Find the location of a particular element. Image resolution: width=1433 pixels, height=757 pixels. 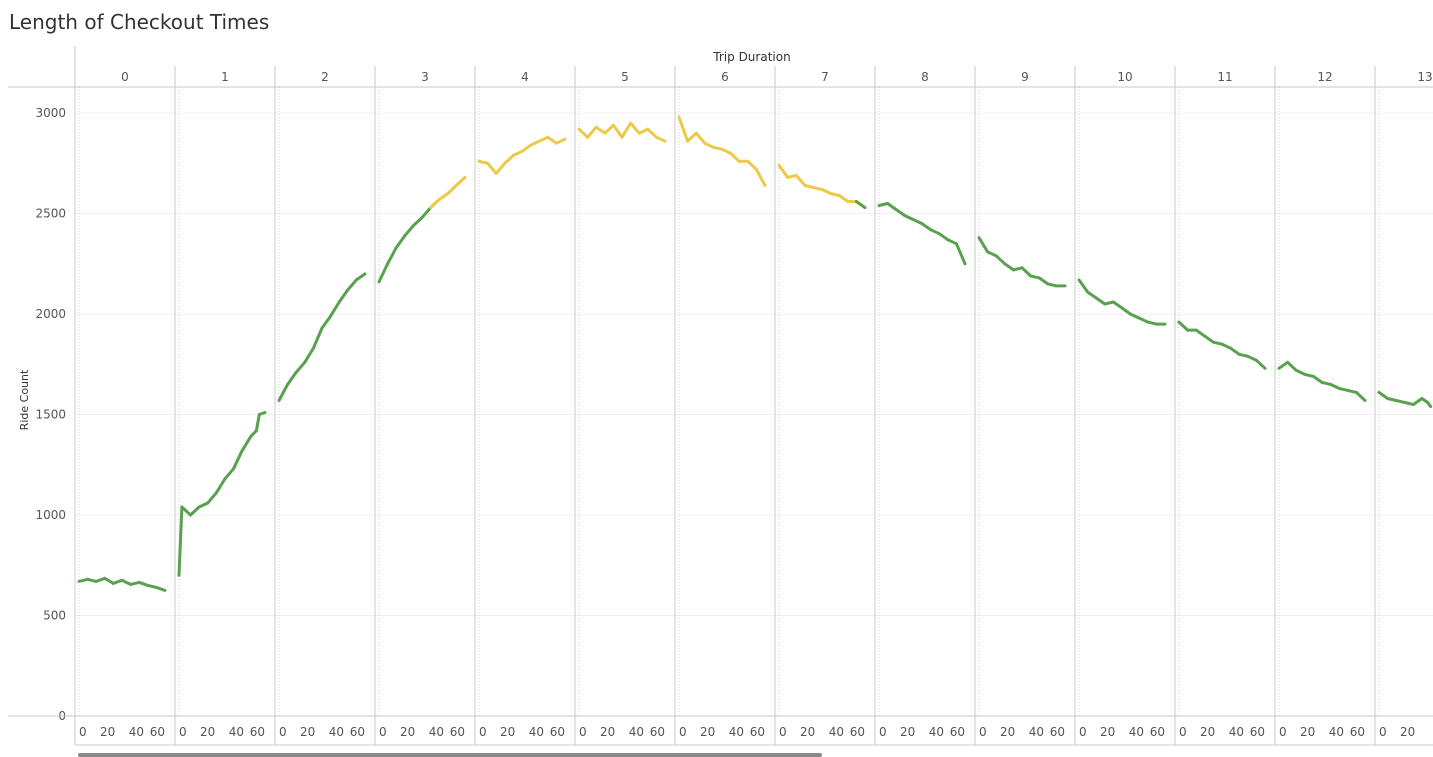

panel-header-11: 11 is located at coordinates (1224, 77).